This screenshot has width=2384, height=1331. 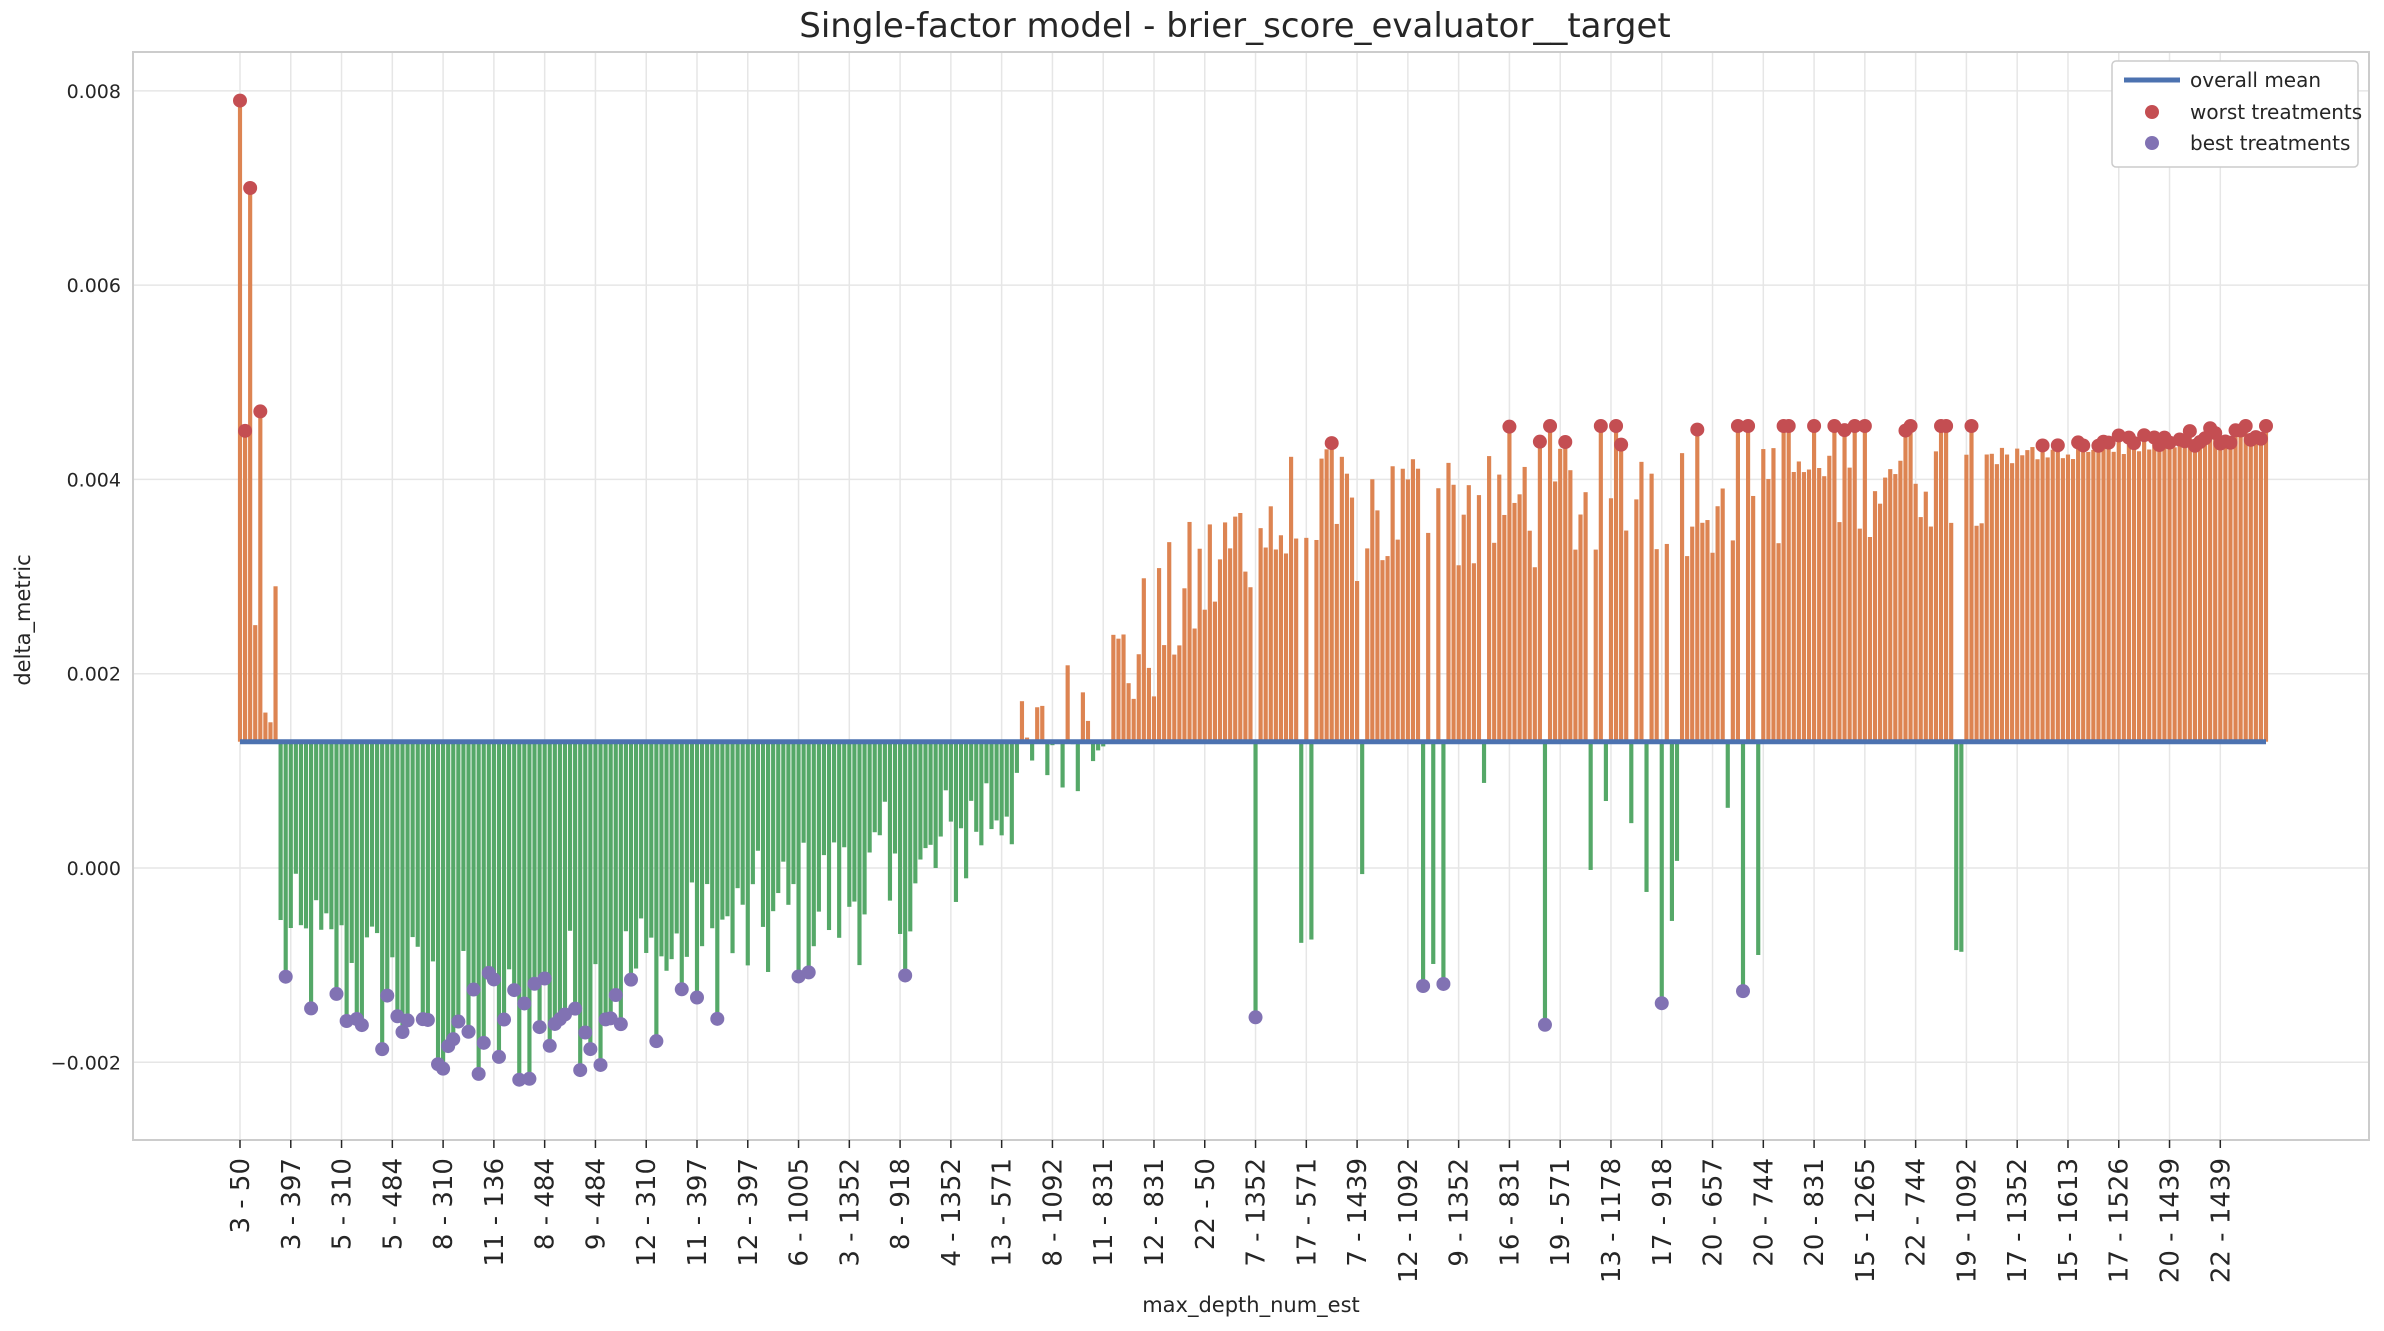 I want to click on x-tick-label: 8 - 918, so click(x=901, y=1204).